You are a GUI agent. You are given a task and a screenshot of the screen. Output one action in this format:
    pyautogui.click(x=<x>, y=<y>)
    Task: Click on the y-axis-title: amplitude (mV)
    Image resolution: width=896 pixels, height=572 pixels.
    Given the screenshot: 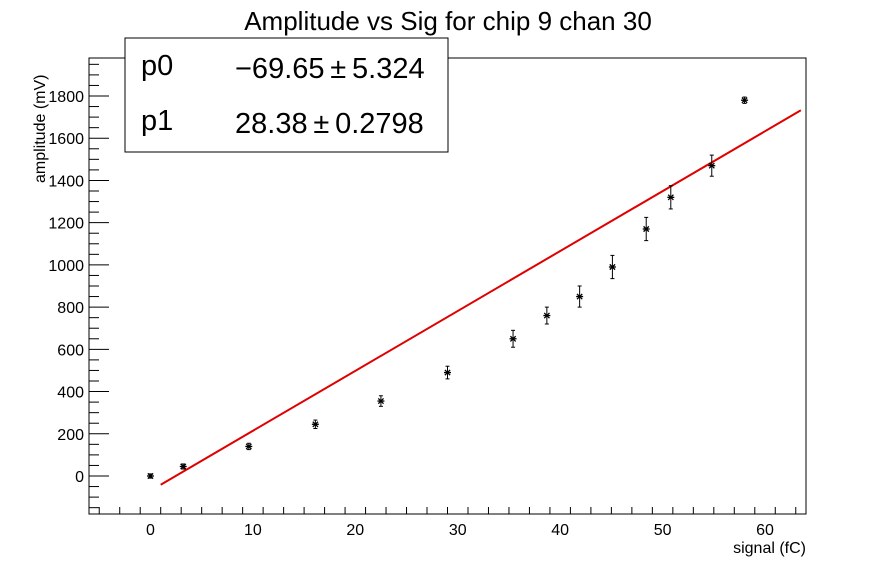 What is the action you would take?
    pyautogui.click(x=40, y=129)
    